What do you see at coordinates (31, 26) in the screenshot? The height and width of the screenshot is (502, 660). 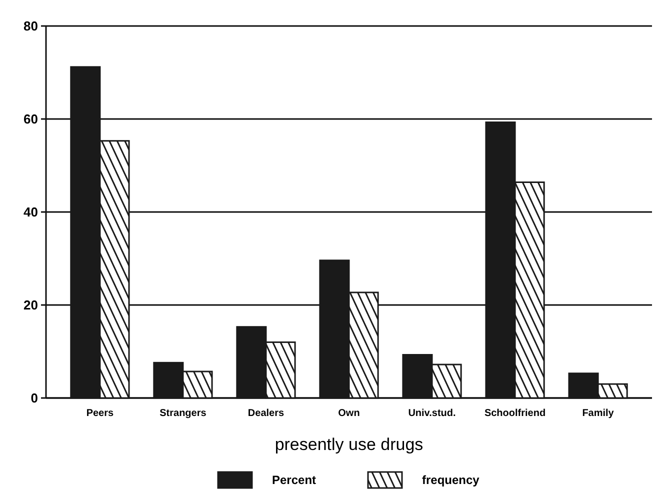 I see `y-tick-label: 80` at bounding box center [31, 26].